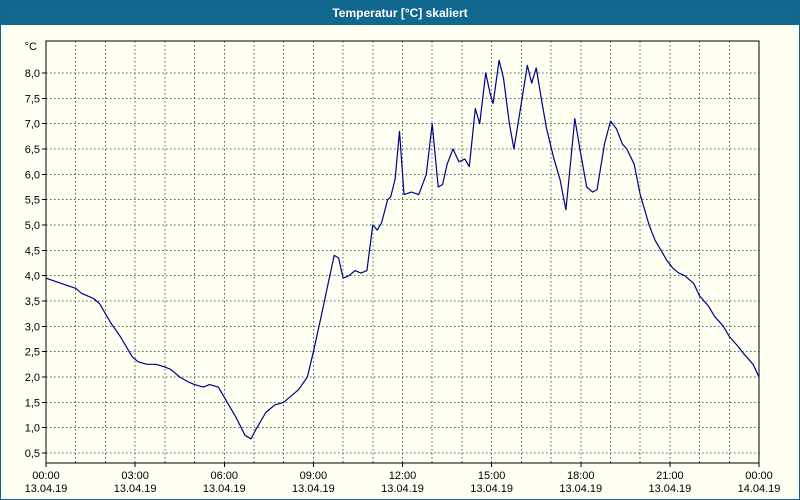  Describe the element at coordinates (492, 476) in the screenshot. I see `x-tick-time-label: 15:00` at that location.